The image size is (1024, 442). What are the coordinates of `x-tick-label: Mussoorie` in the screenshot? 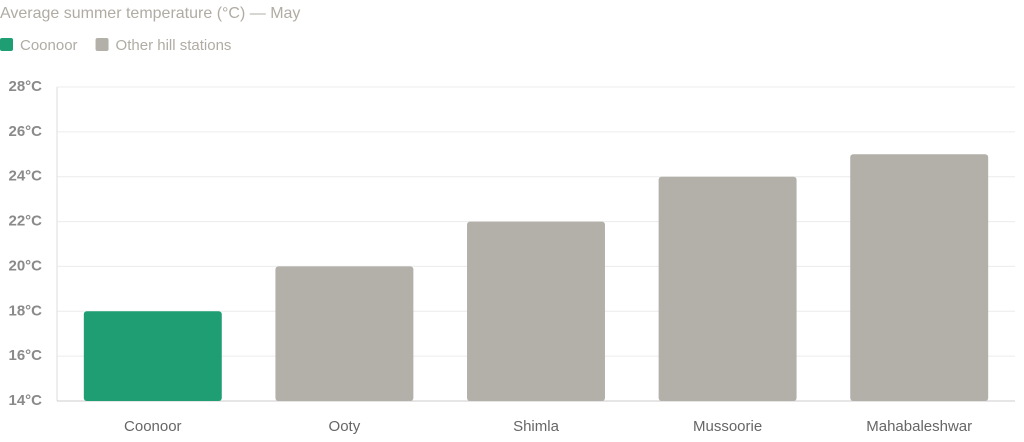 It's located at (727, 426).